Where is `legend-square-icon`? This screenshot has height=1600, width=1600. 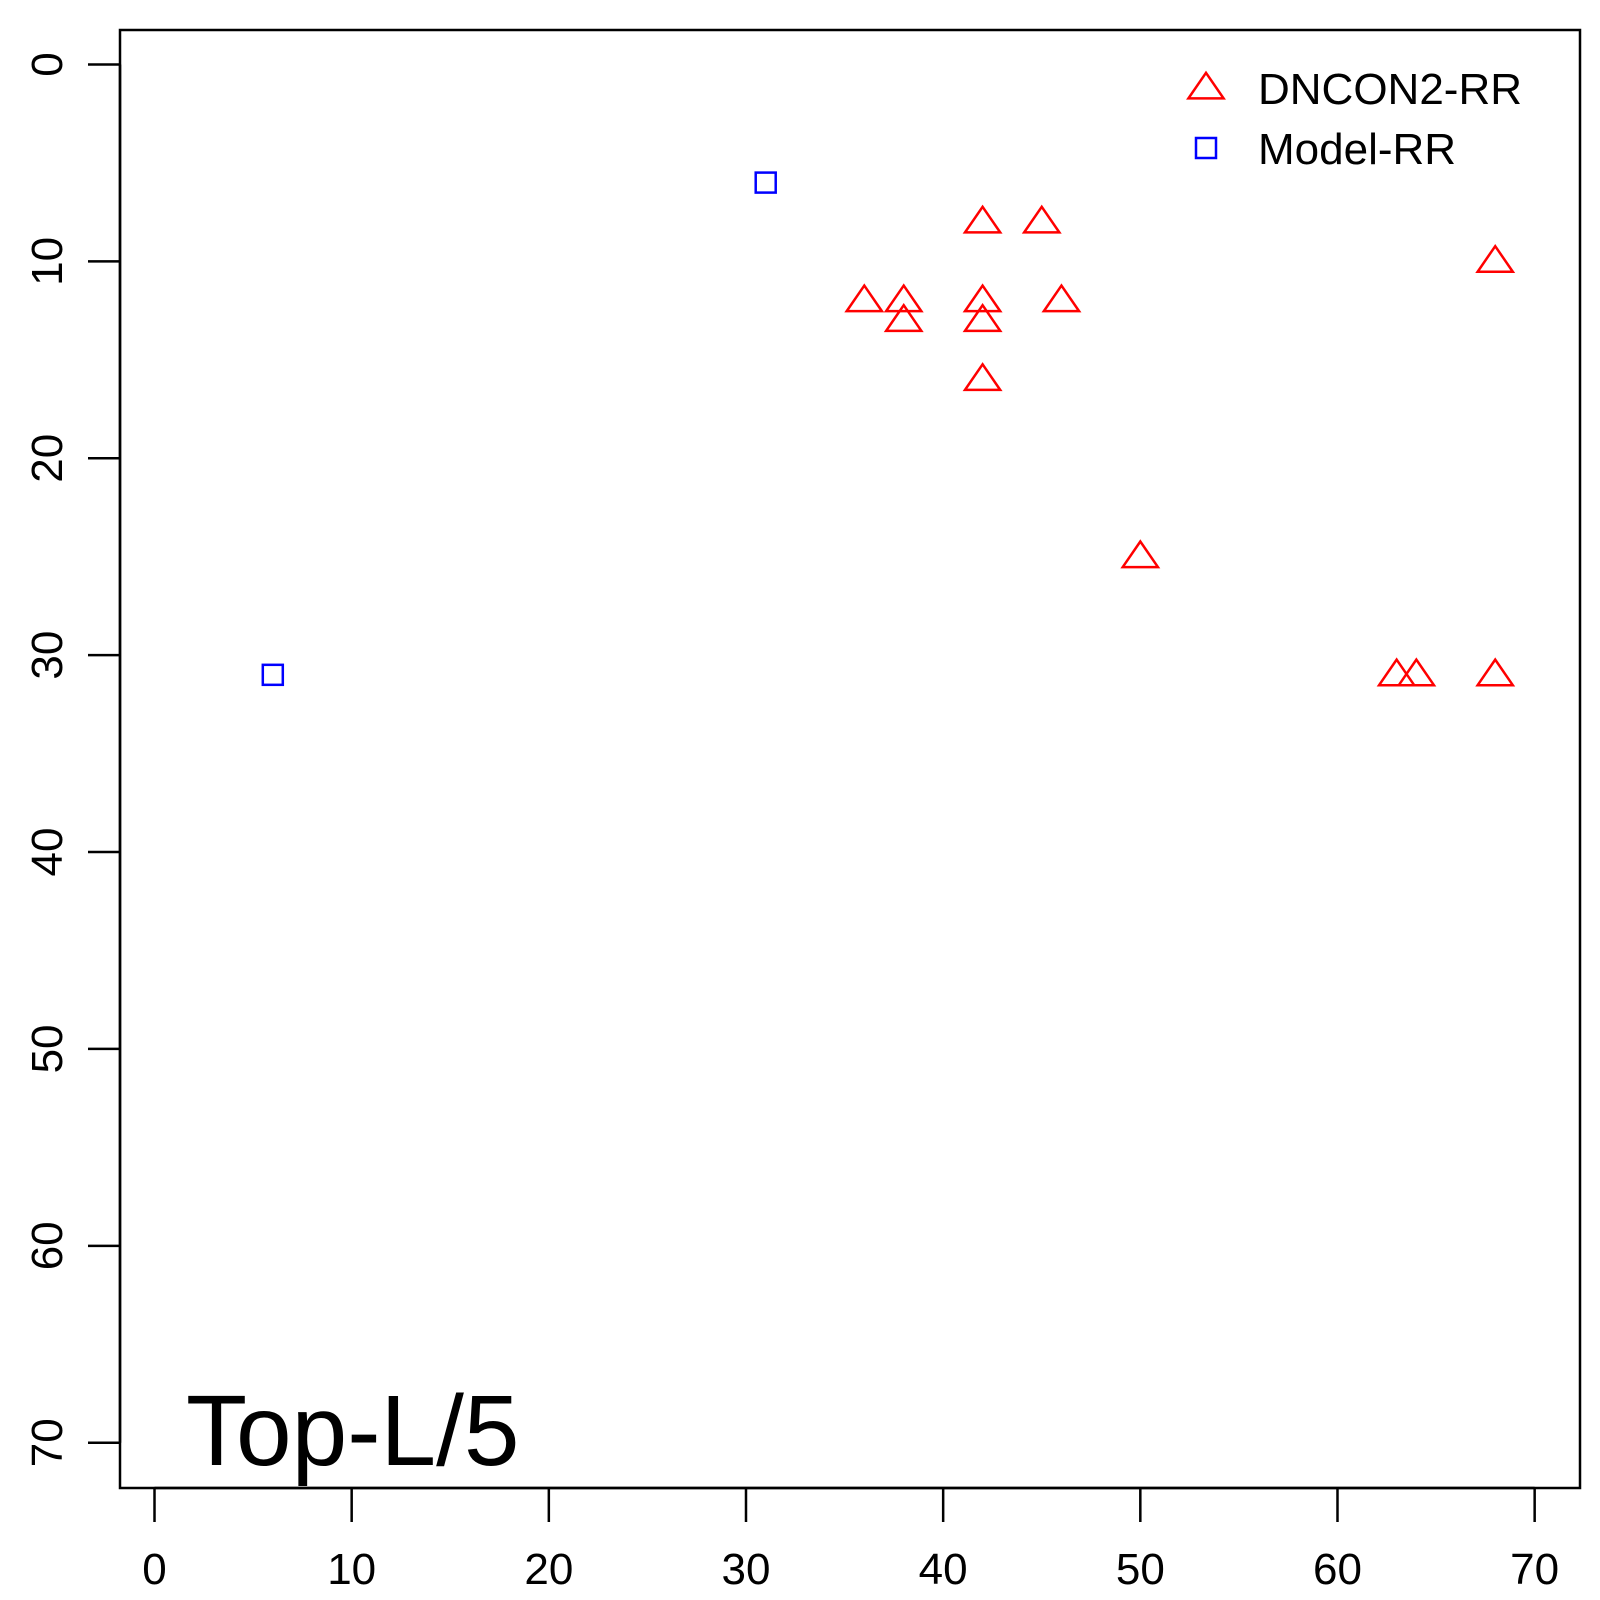 legend-square-icon is located at coordinates (1206, 148).